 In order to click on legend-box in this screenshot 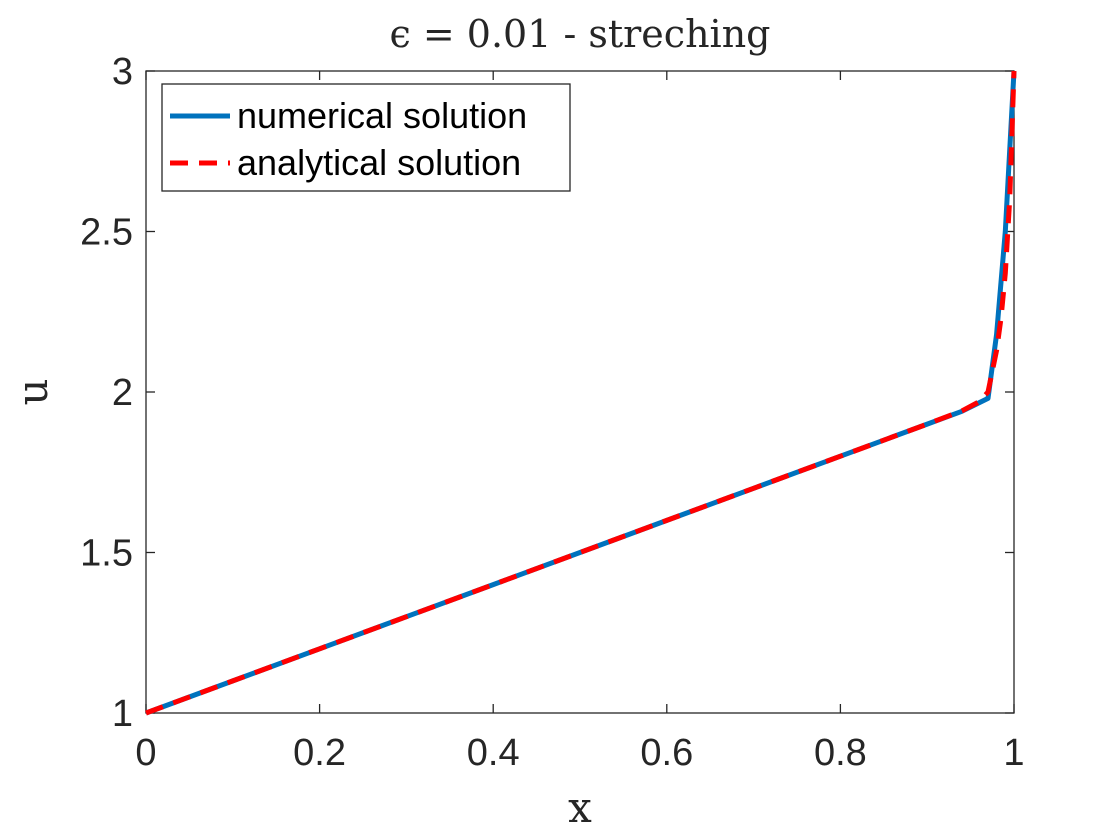, I will do `click(366, 137)`.